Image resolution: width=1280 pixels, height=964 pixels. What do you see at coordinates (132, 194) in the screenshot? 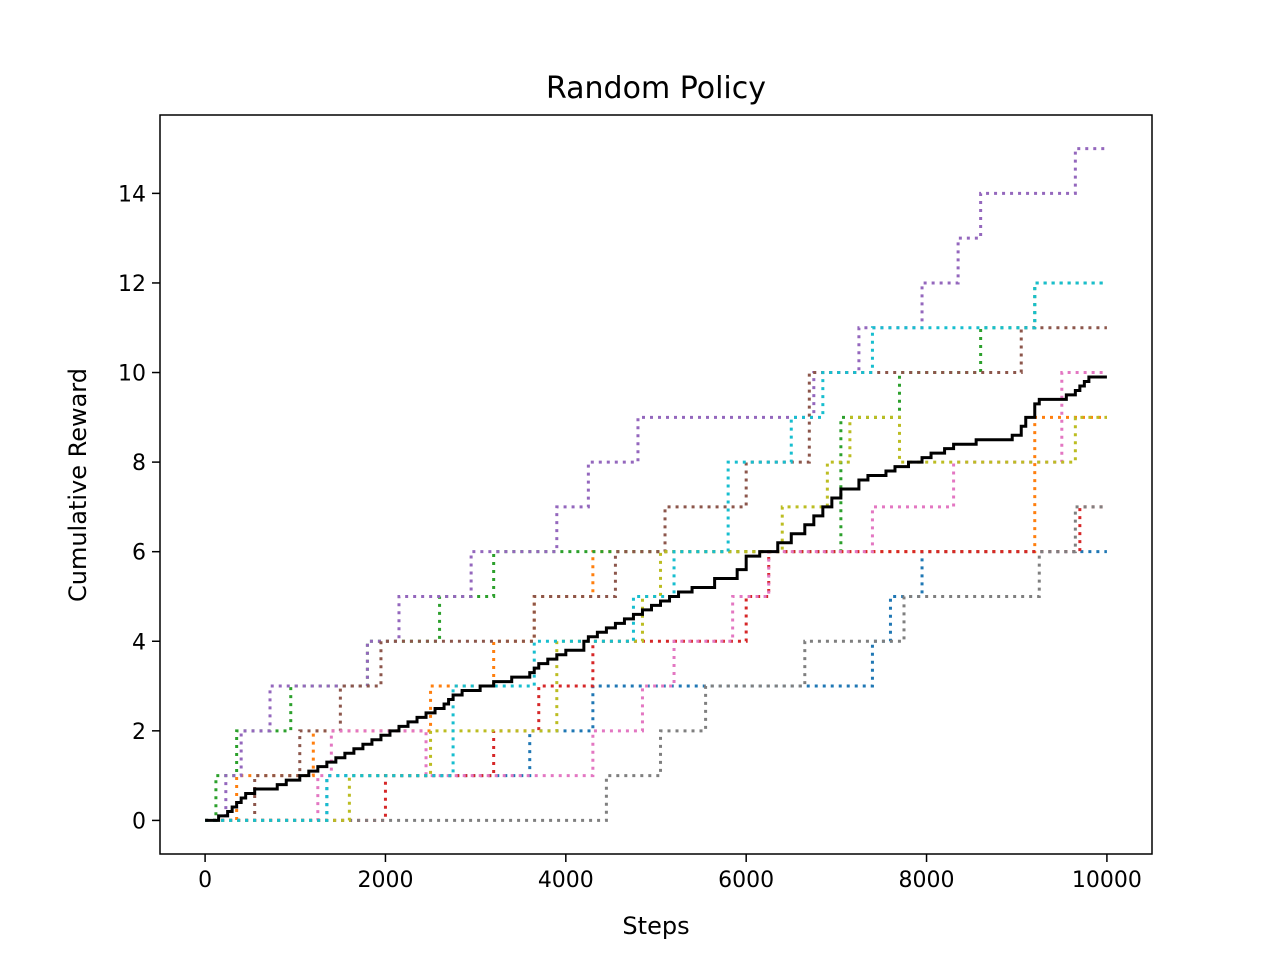
I see `y-tick-label: 14` at bounding box center [132, 194].